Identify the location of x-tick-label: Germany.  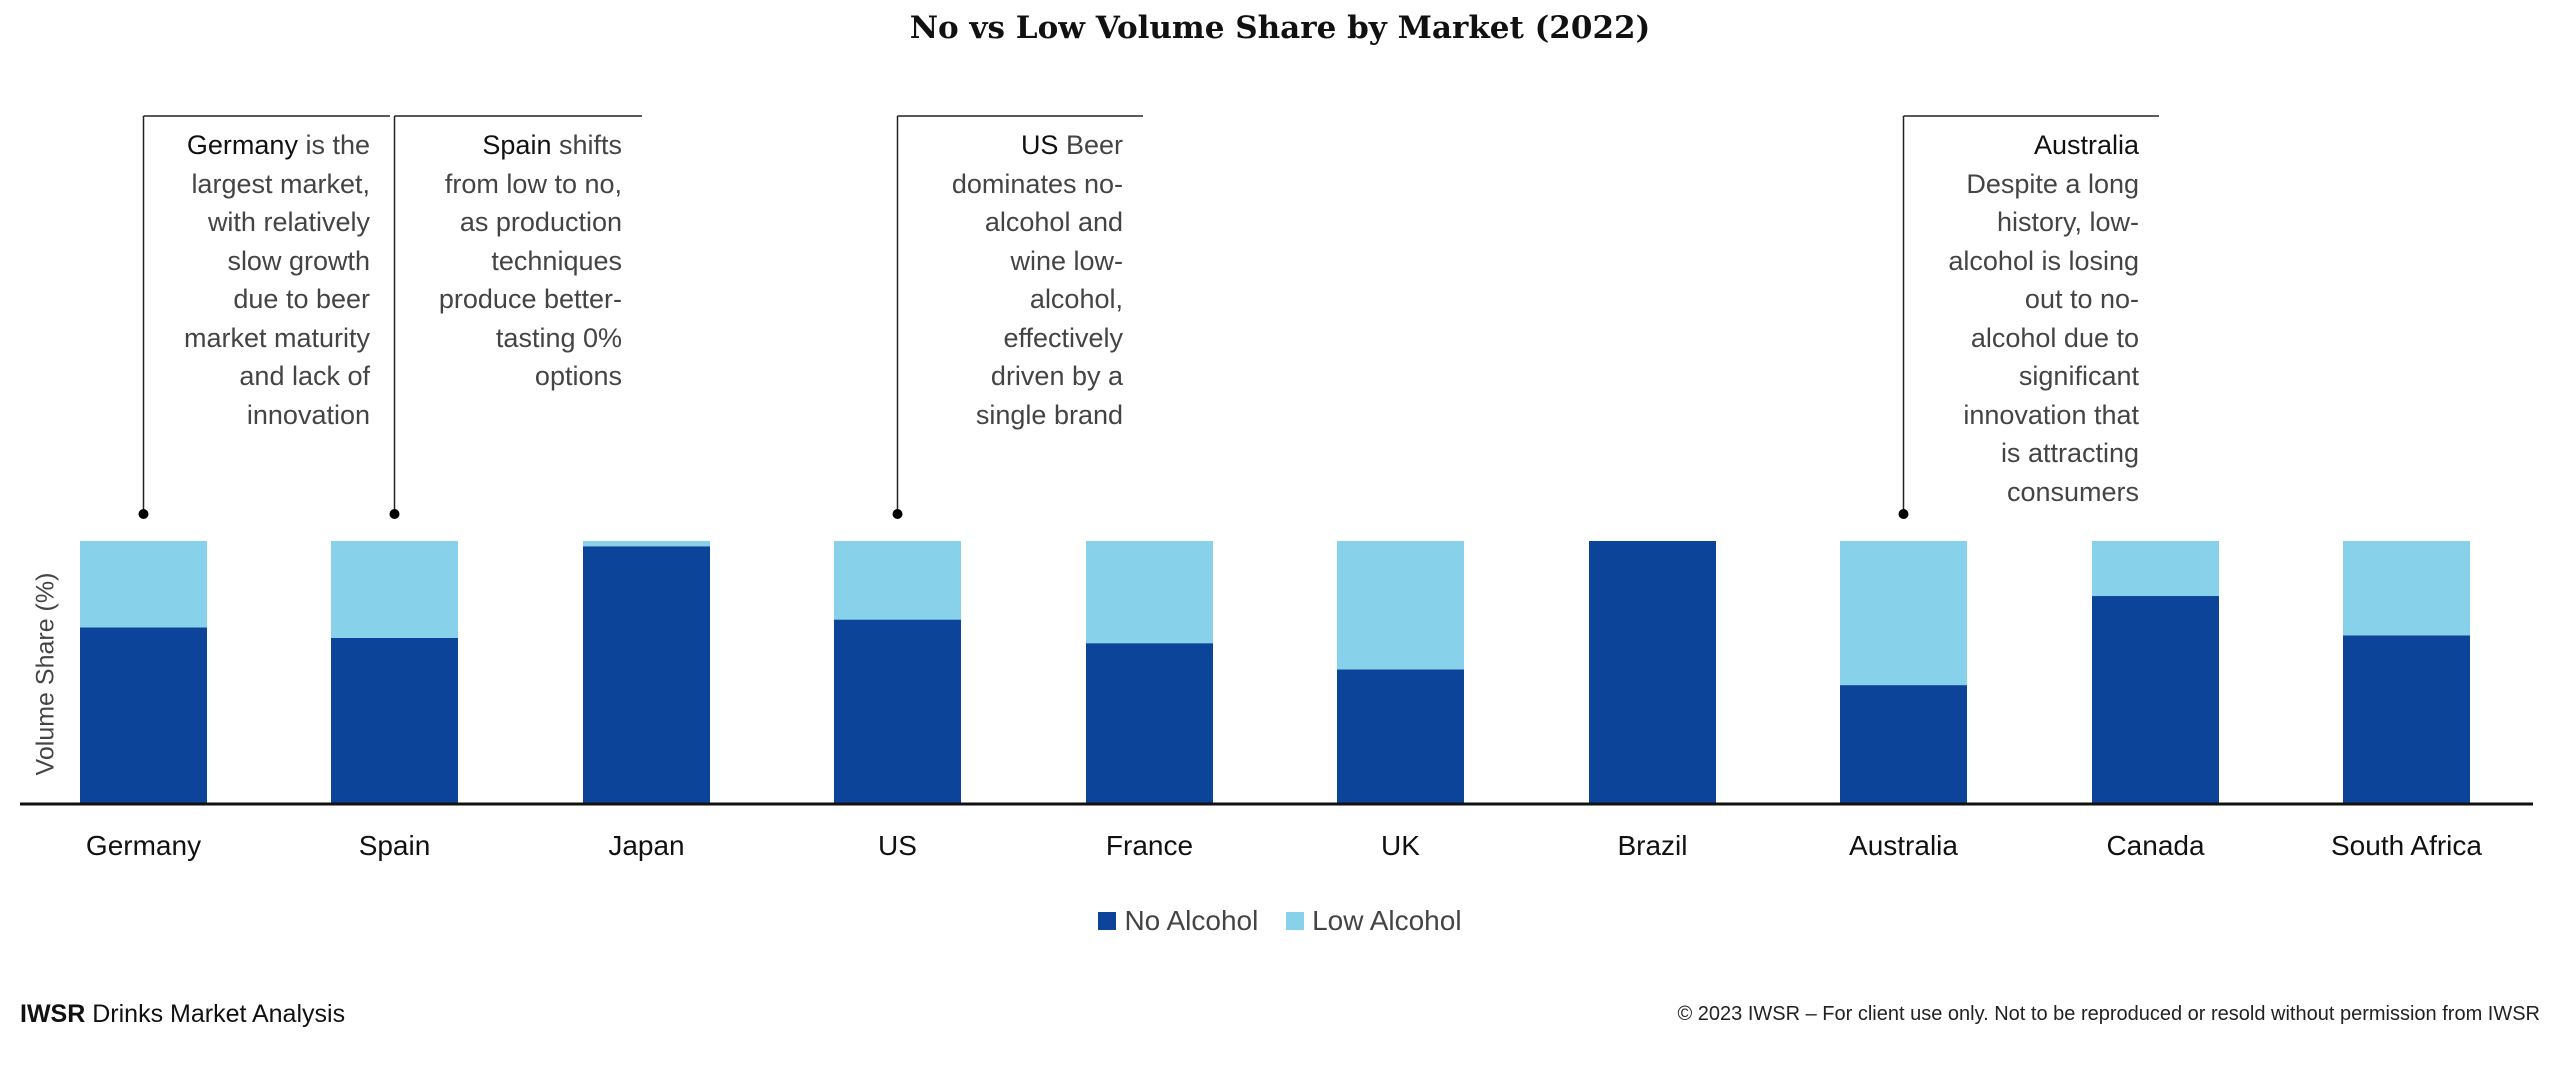
(143, 845).